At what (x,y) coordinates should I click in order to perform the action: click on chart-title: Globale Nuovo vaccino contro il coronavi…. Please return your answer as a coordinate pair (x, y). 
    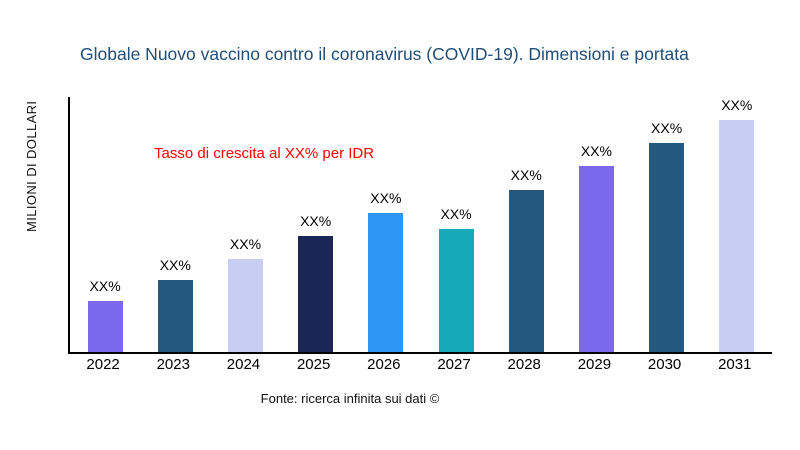
    Looking at the image, I should click on (384, 54).